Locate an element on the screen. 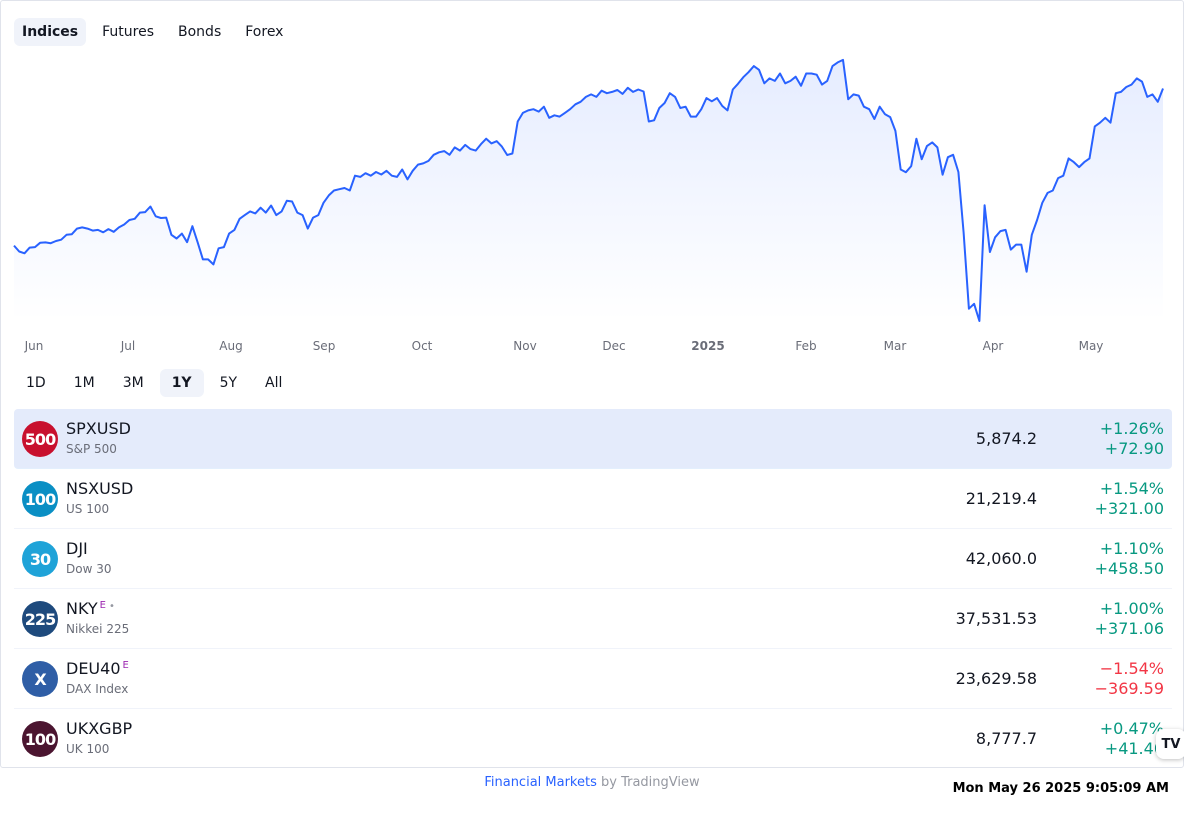 This screenshot has height=820, width=1184. change-percent: +1.00% is located at coordinates (1131, 608).